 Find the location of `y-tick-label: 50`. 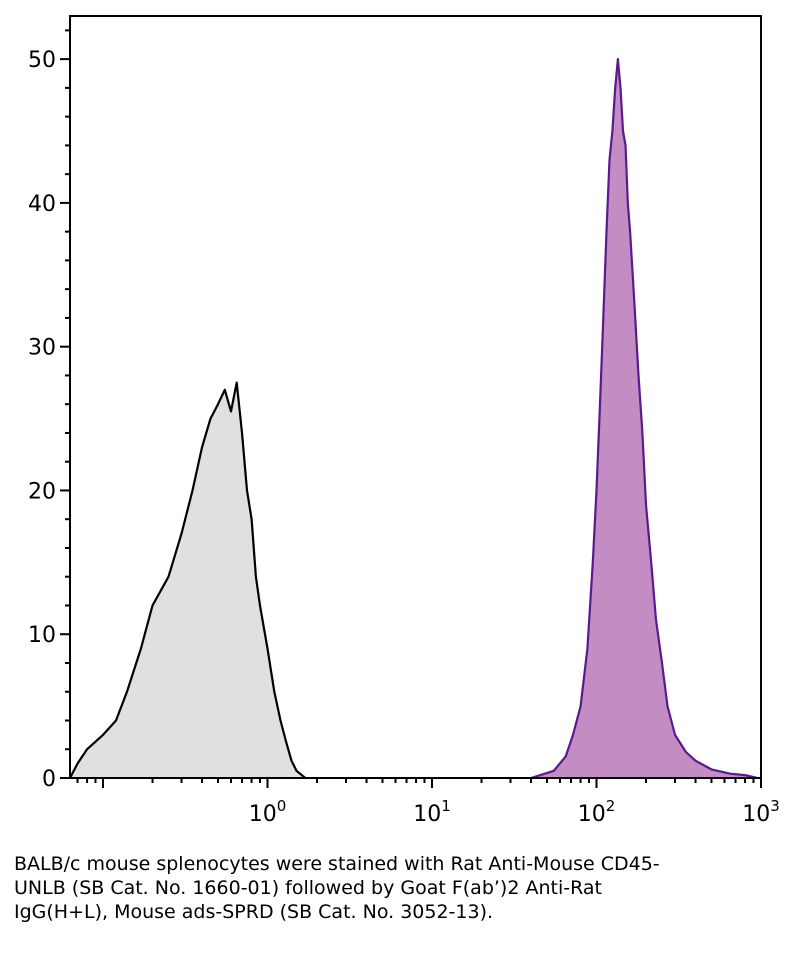

y-tick-label: 50 is located at coordinates (42, 60).